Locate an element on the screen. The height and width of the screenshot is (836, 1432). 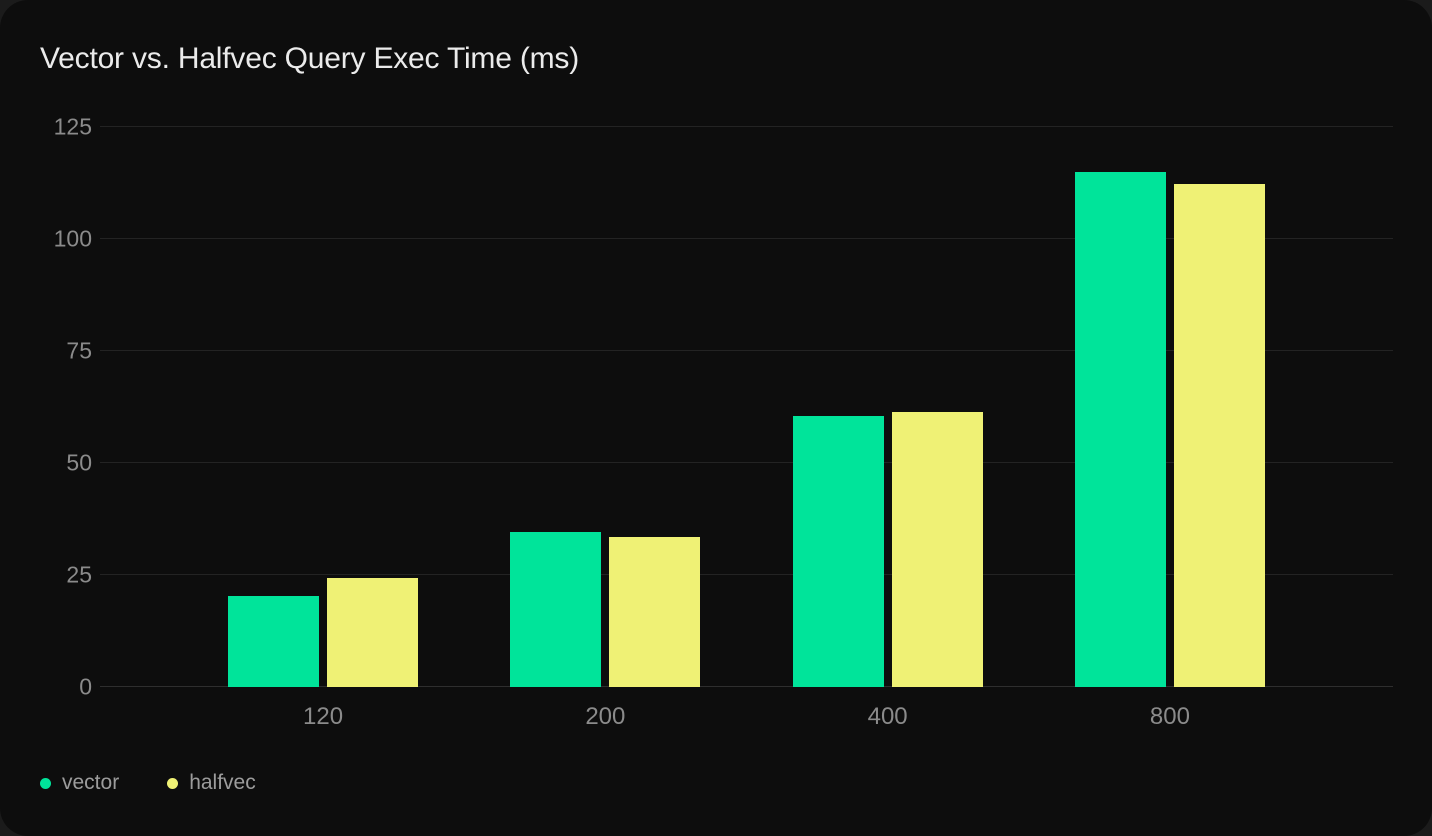
legend-item-vector: vector is located at coordinates (79, 783).